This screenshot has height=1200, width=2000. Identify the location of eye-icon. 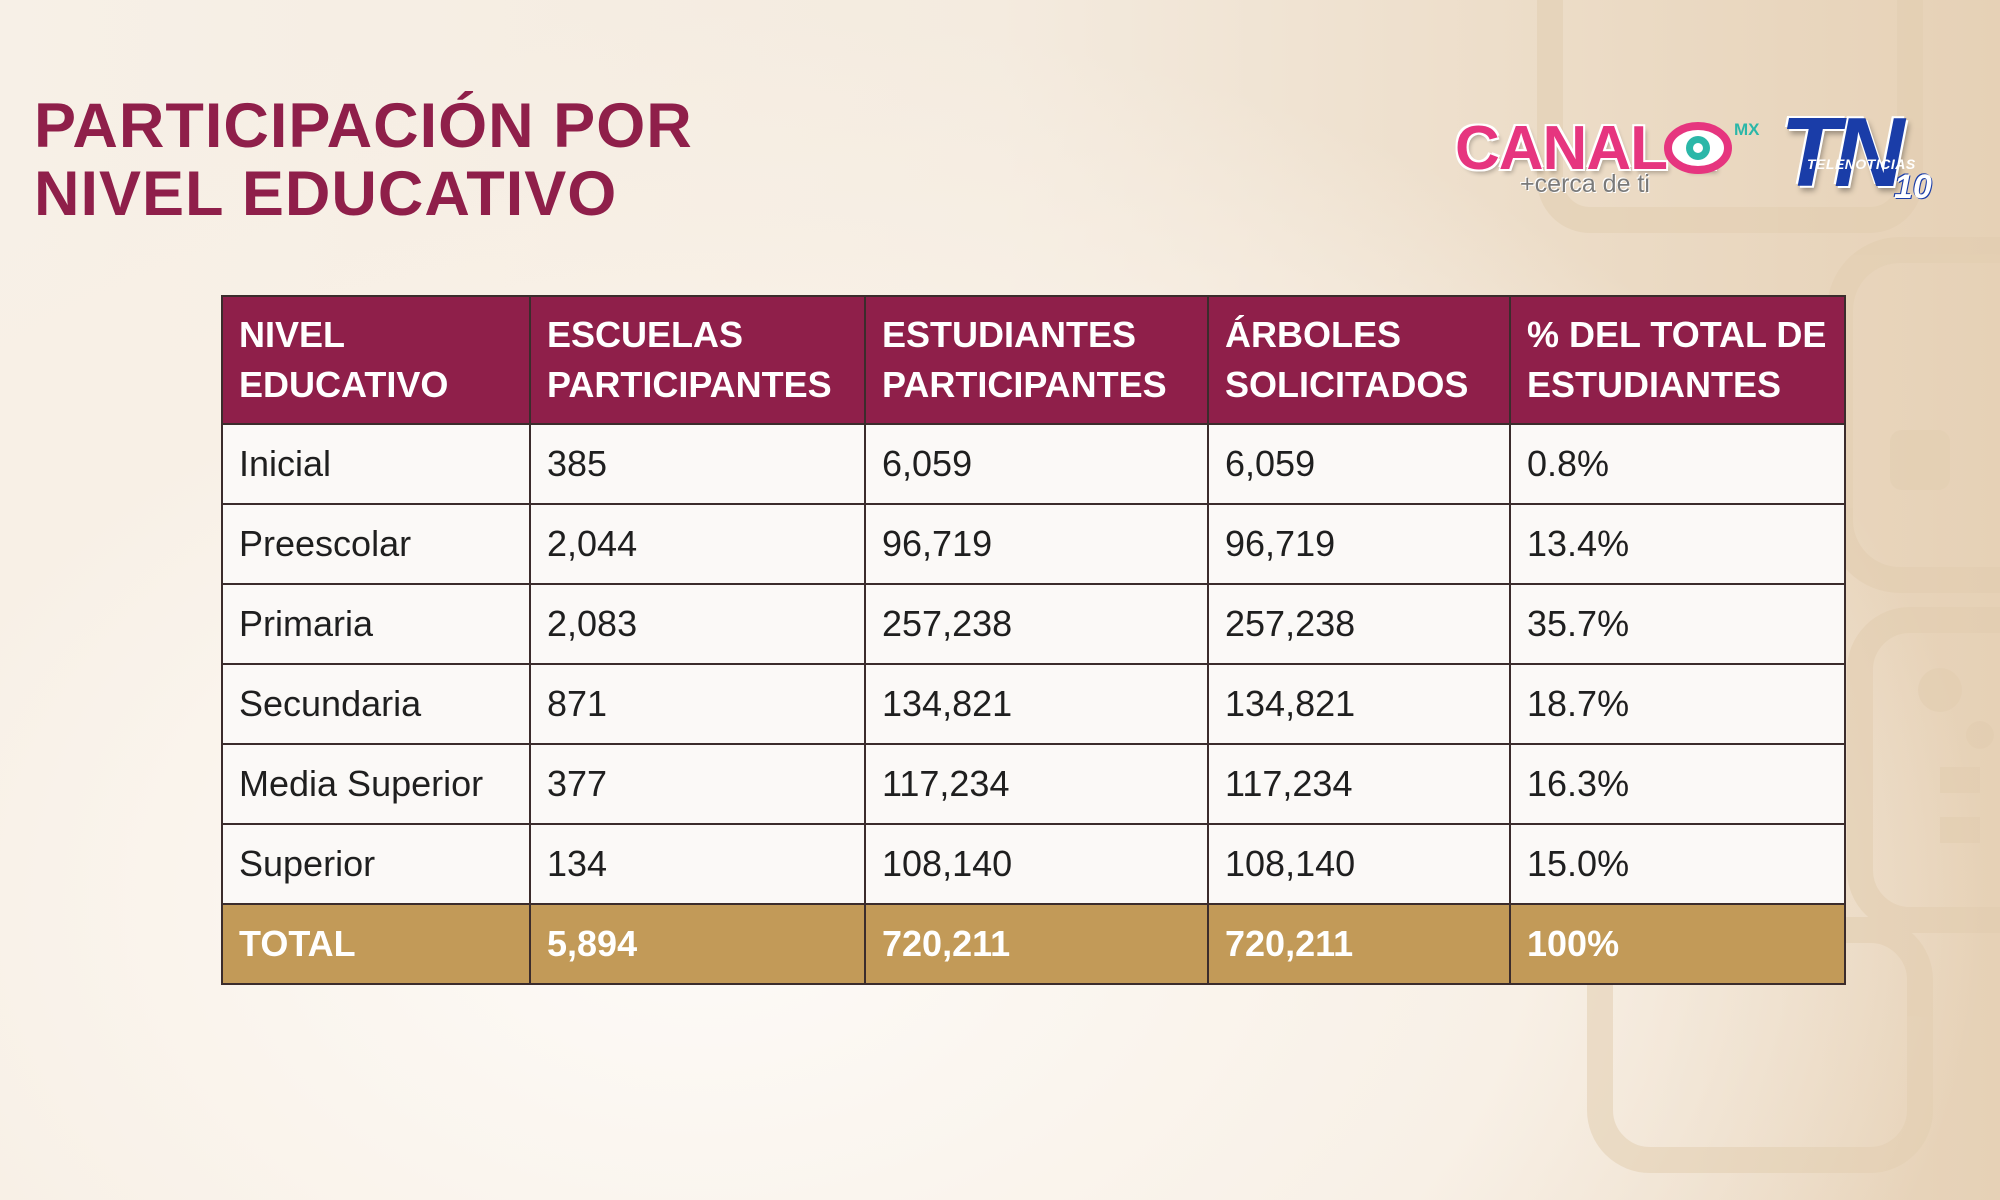
(1698, 148).